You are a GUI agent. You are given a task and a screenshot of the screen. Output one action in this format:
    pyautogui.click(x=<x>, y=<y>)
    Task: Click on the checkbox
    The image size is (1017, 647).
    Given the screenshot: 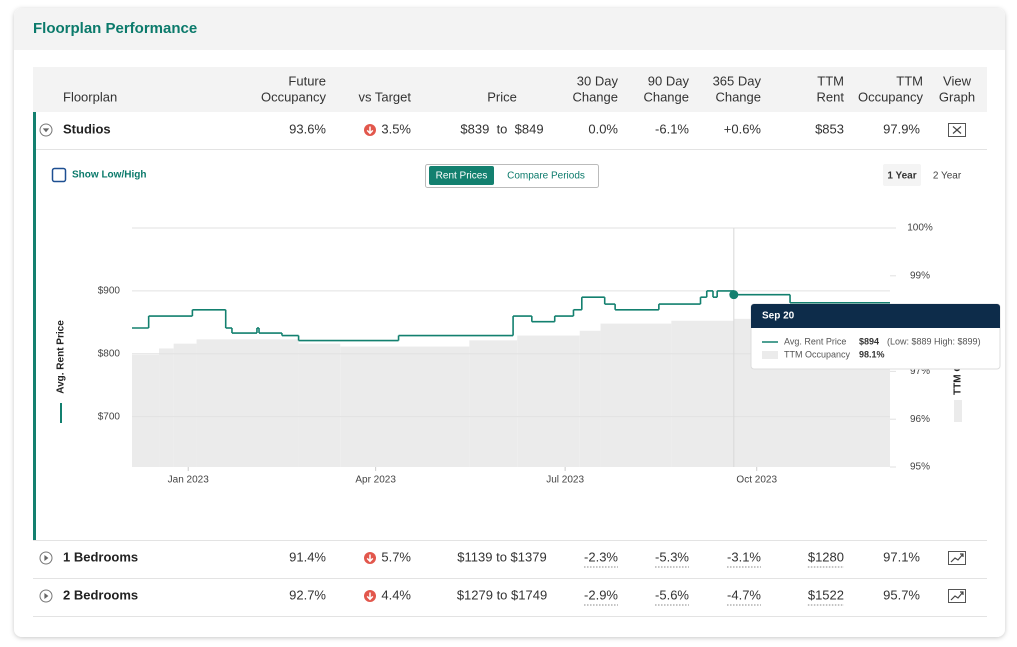 What is the action you would take?
    pyautogui.click(x=59, y=175)
    